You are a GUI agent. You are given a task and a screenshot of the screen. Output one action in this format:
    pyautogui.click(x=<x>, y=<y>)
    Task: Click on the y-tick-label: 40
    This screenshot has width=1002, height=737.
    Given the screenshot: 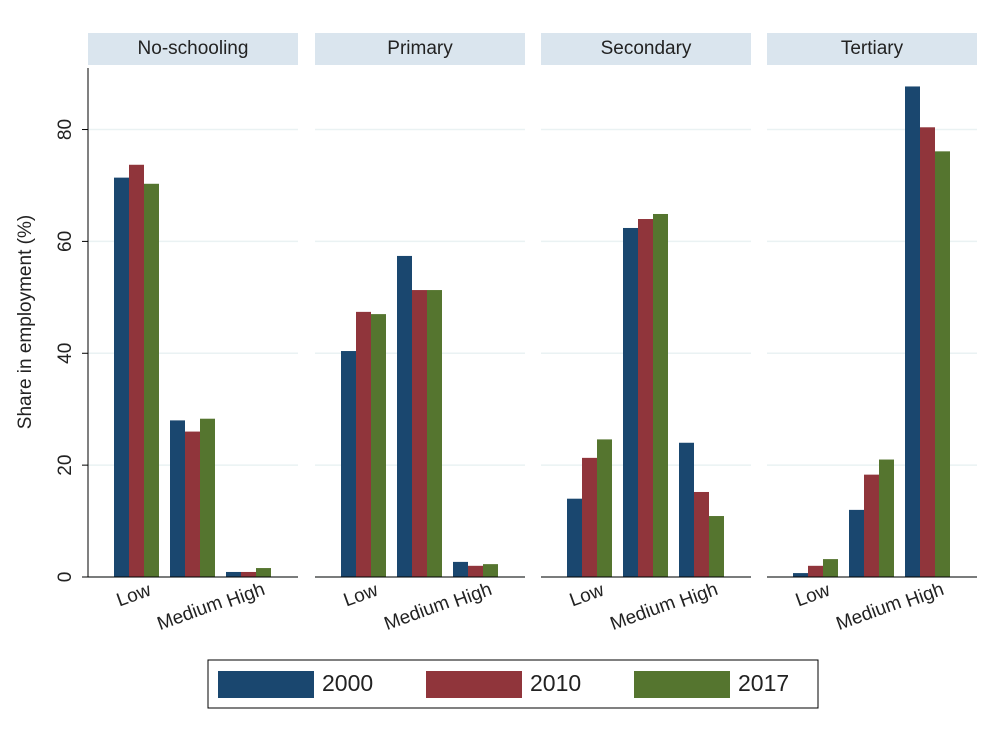 What is the action you would take?
    pyautogui.click(x=65, y=353)
    